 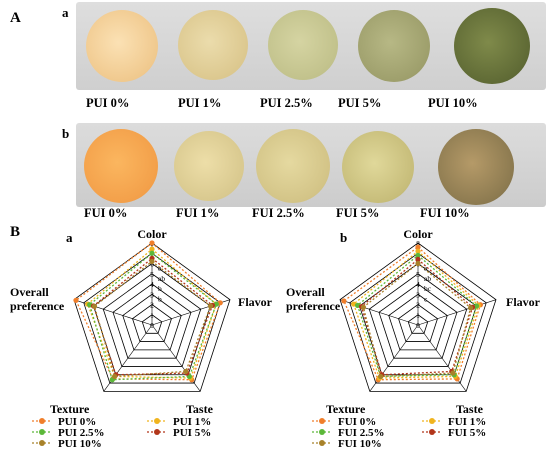 I want to click on legend-label: PUI 1%, so click(x=192, y=422).